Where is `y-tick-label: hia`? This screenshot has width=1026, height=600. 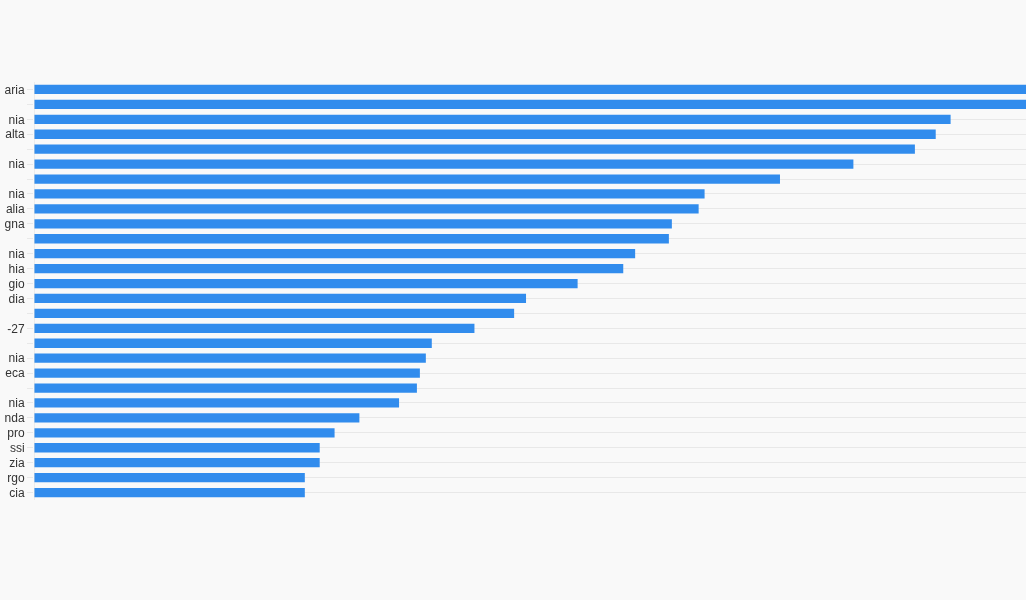 y-tick-label: hia is located at coordinates (16, 268).